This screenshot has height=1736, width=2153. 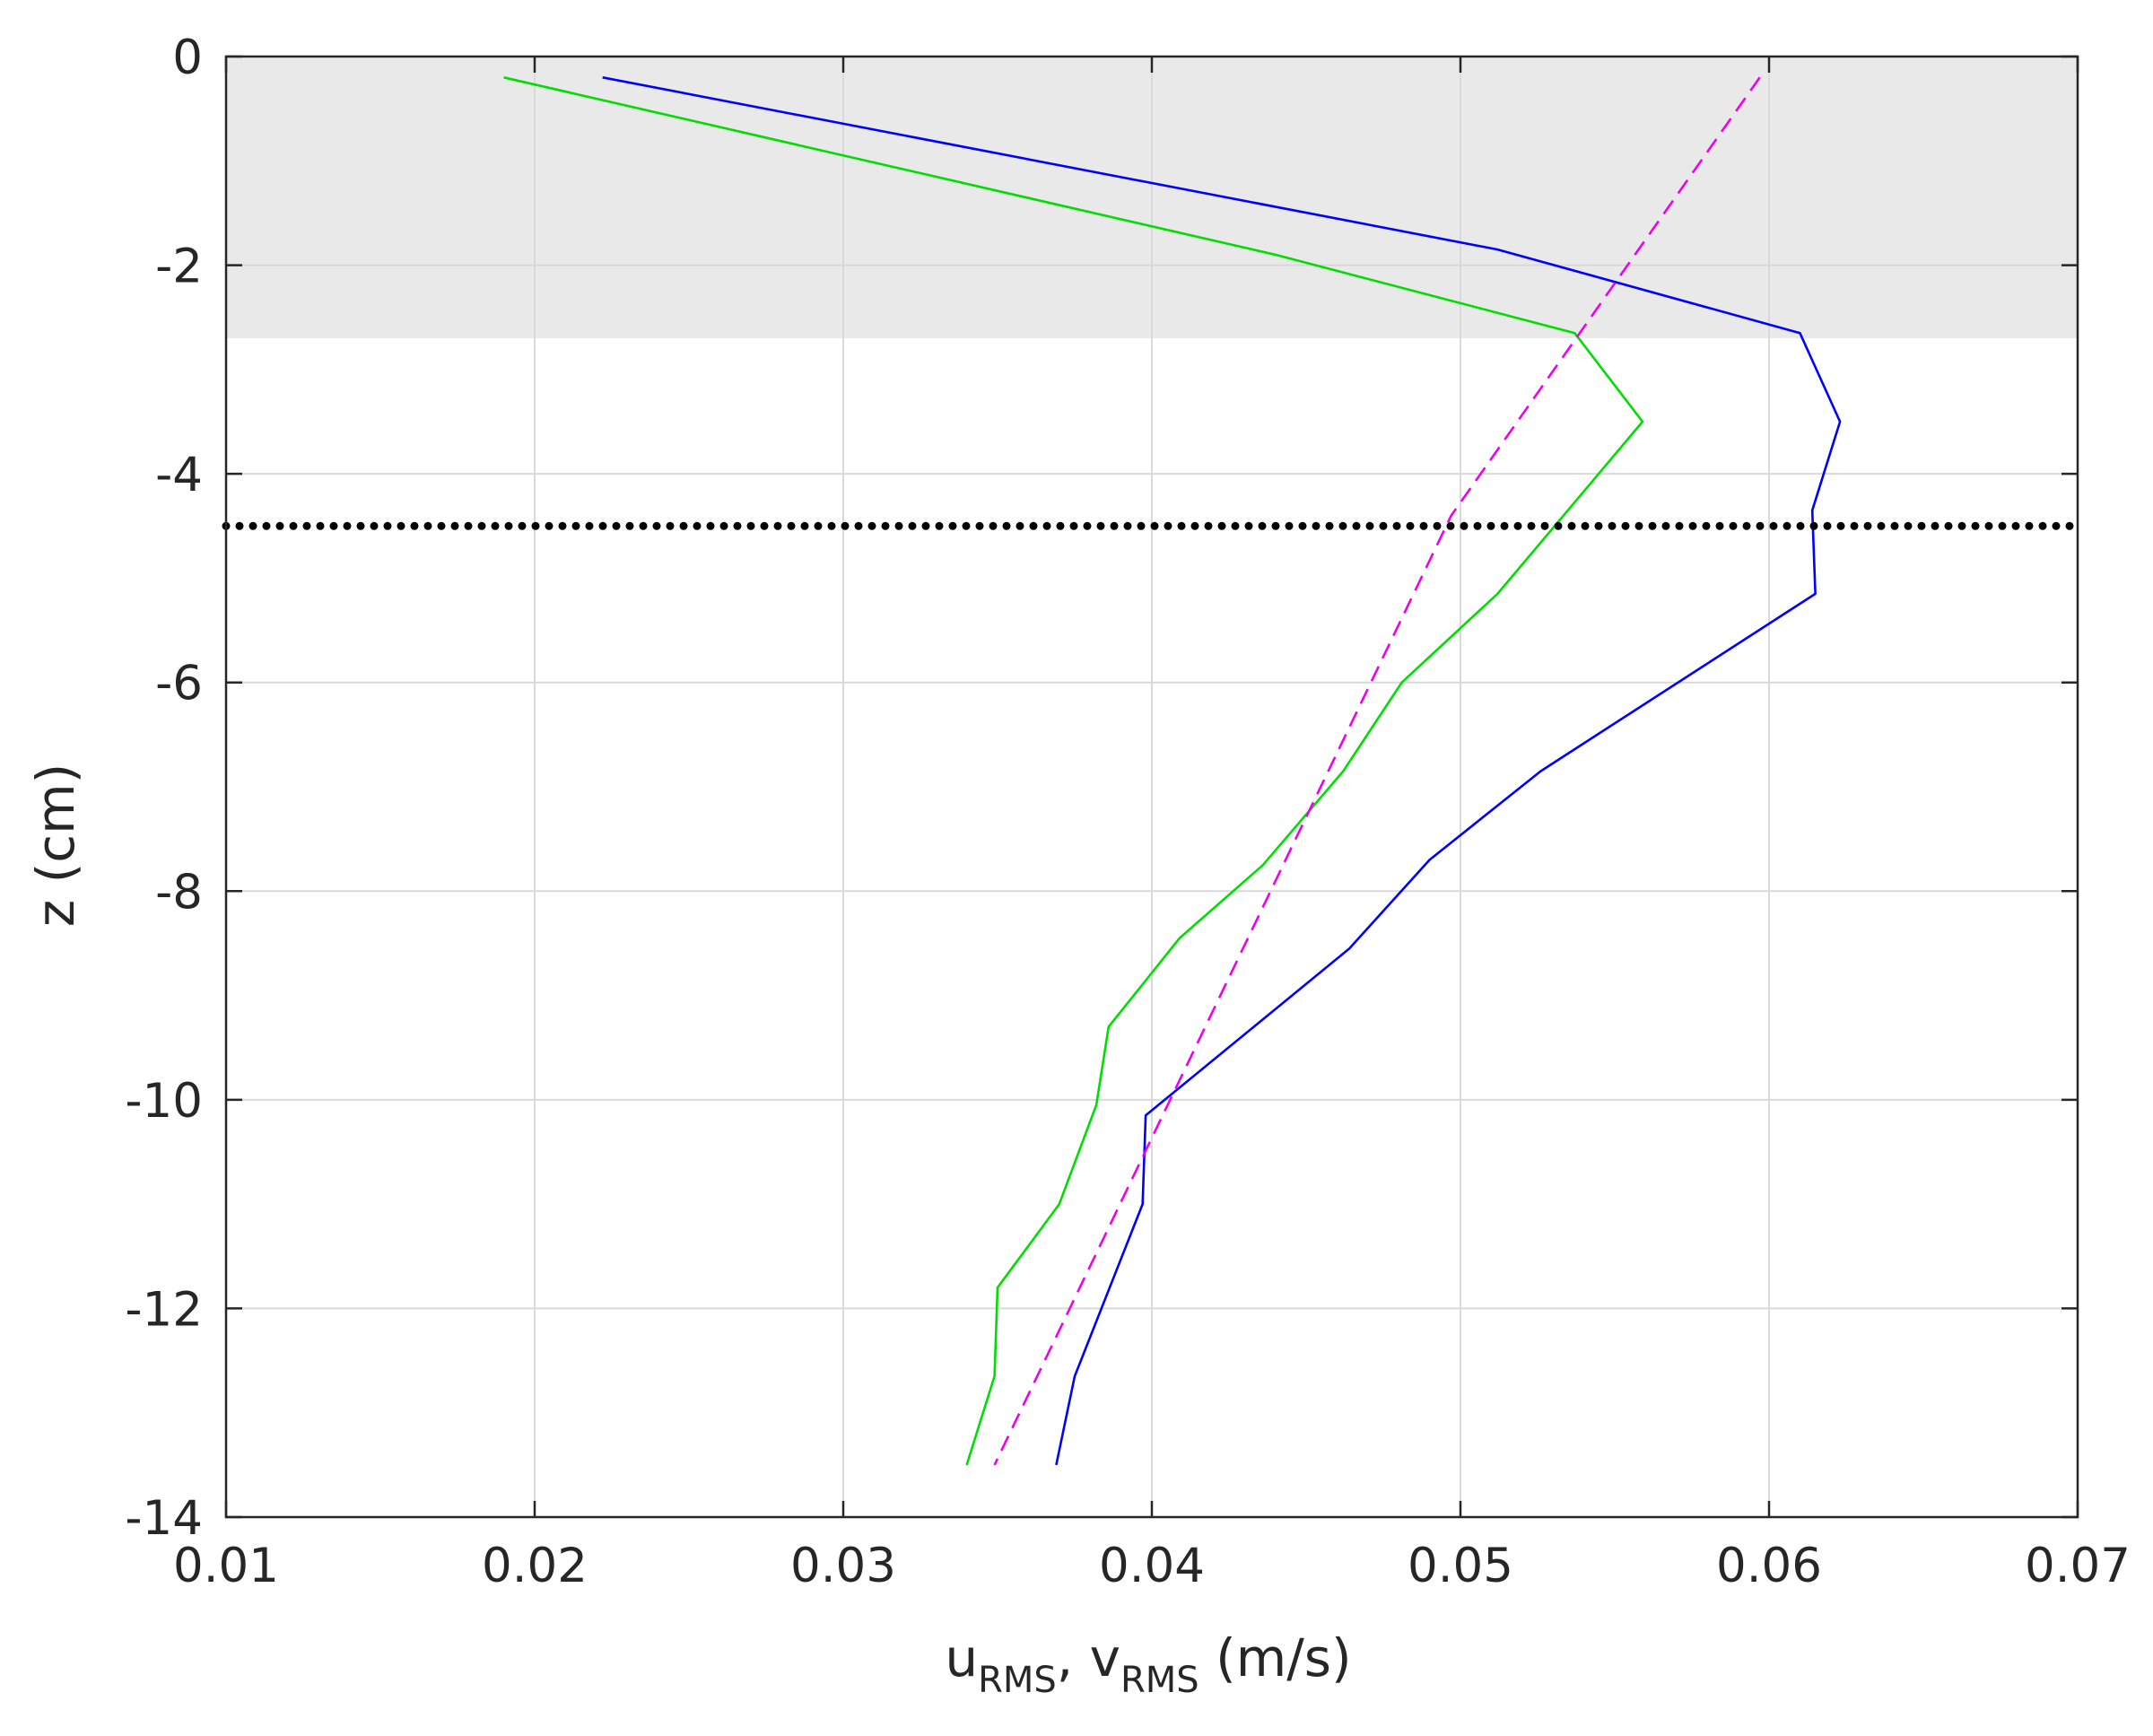 I want to click on y-tick-label-7: -14, so click(x=164, y=1519).